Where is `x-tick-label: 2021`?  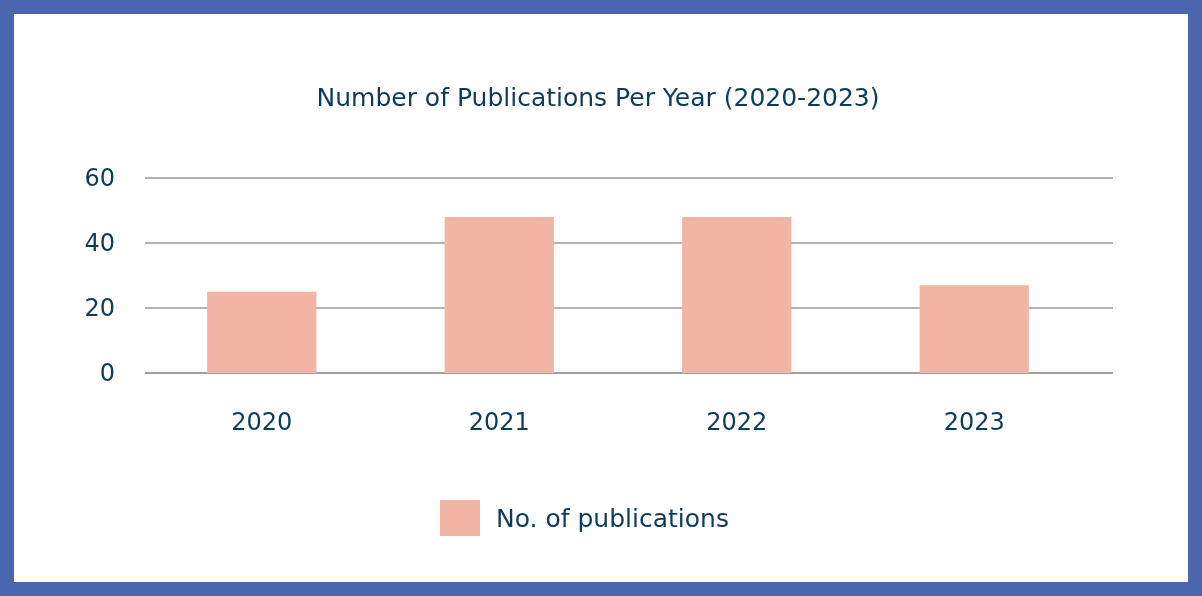 x-tick-label: 2021 is located at coordinates (499, 422).